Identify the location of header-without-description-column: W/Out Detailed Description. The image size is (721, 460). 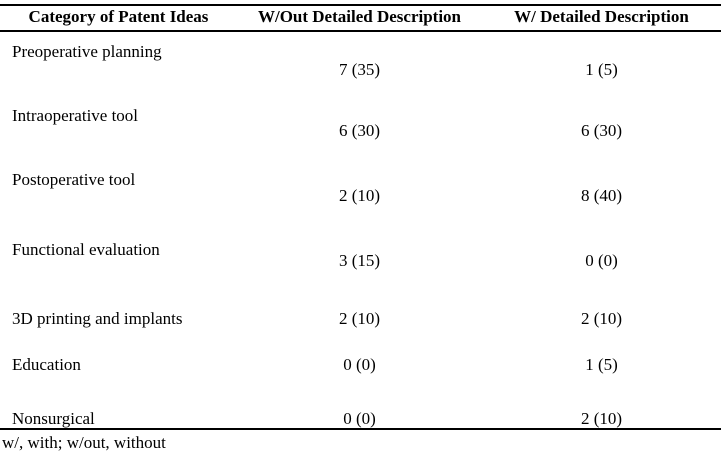
(359, 16).